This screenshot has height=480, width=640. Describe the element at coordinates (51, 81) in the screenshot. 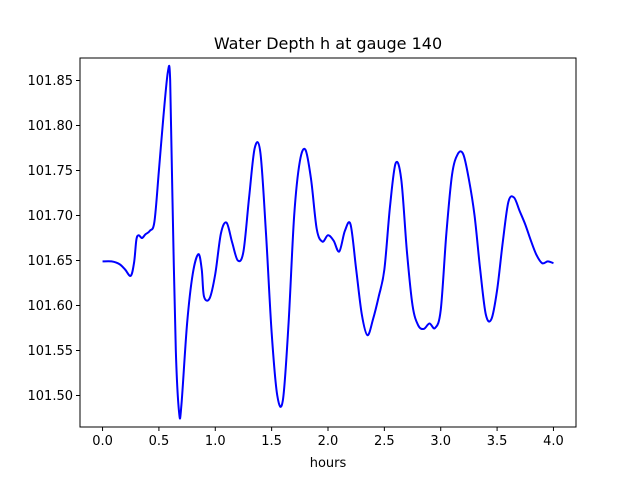

I see `y-tick-label: 101.85` at that location.